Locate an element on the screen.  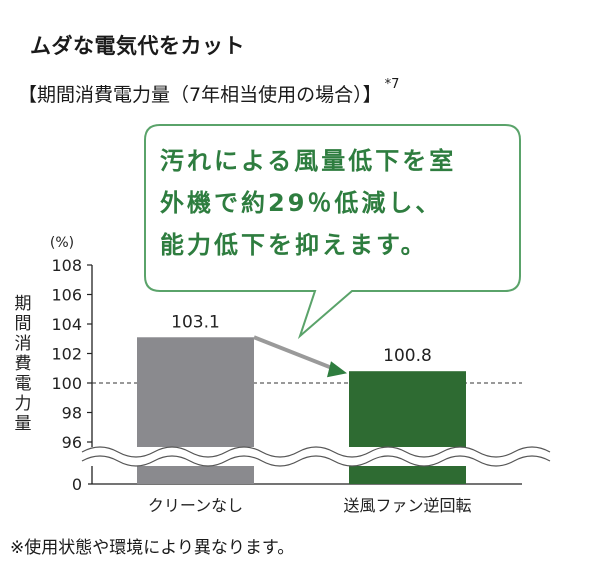
y-axis-label-text: 期間消費電力量 is located at coordinates (23, 364).